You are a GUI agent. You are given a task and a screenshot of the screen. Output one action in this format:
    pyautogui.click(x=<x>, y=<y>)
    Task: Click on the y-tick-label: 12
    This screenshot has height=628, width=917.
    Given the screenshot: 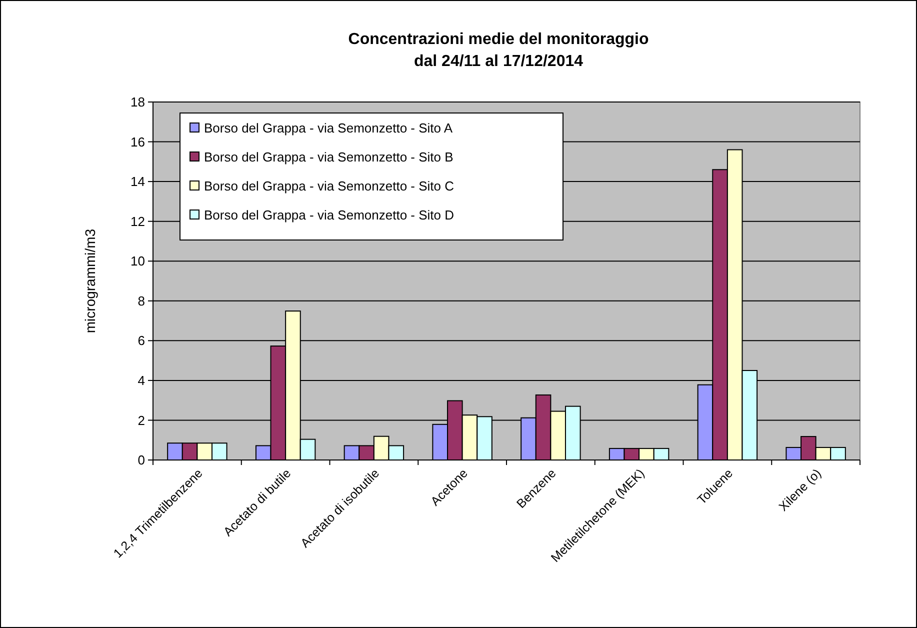 What is the action you would take?
    pyautogui.click(x=137, y=221)
    